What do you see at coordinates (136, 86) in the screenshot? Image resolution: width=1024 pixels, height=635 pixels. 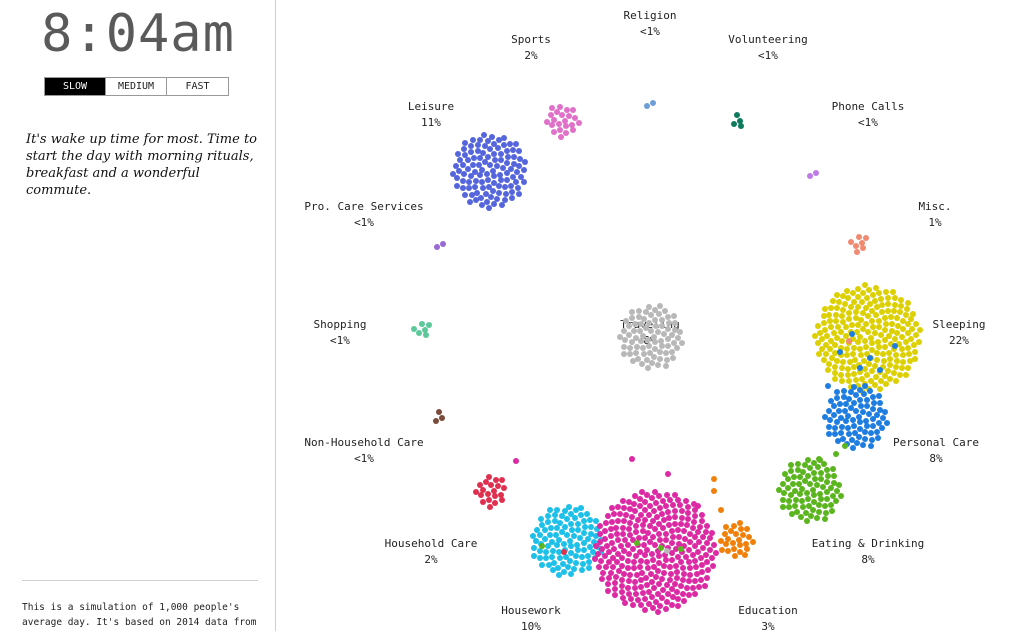 I see `speed-medium-button: MEDIUM` at bounding box center [136, 86].